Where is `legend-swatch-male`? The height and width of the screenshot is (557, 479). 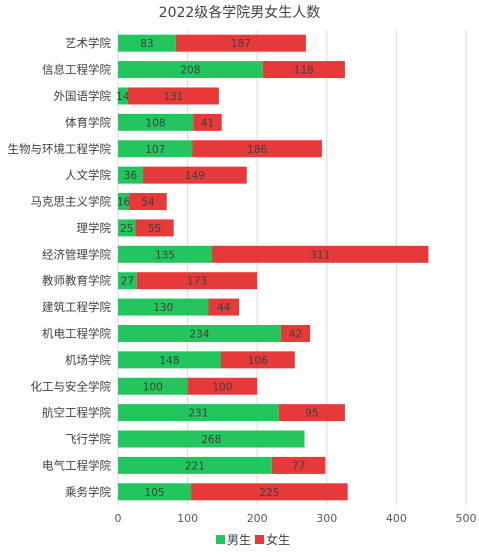
legend-swatch-male is located at coordinates (220, 539).